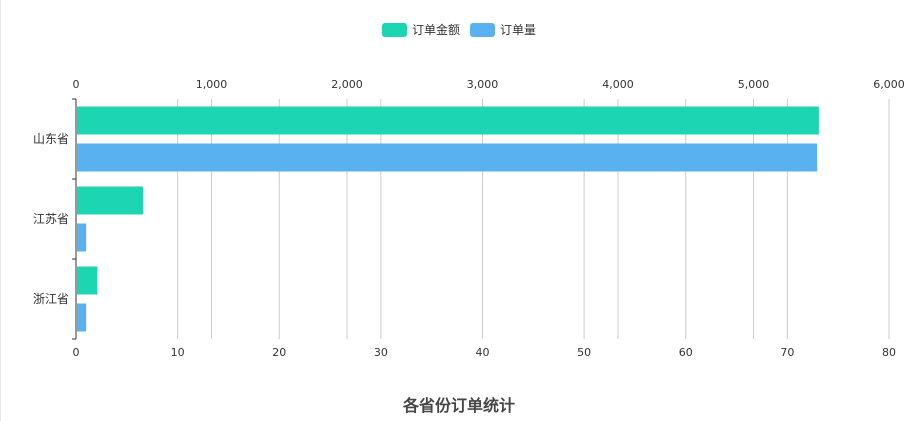 The width and height of the screenshot is (916, 421). I want to click on x-bottom-tick-label: 0, so click(76, 352).